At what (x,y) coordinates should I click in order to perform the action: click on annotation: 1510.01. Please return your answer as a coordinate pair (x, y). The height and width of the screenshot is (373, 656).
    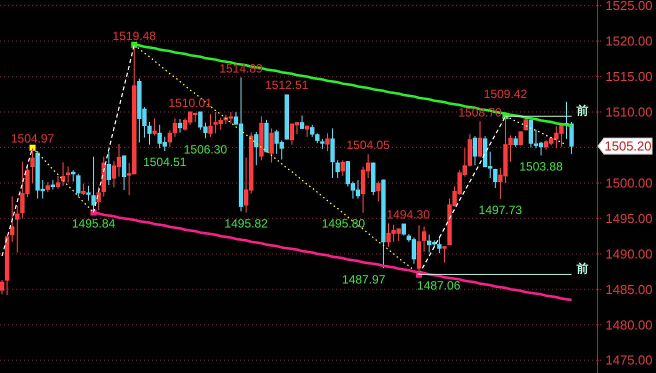
    Looking at the image, I should click on (190, 103).